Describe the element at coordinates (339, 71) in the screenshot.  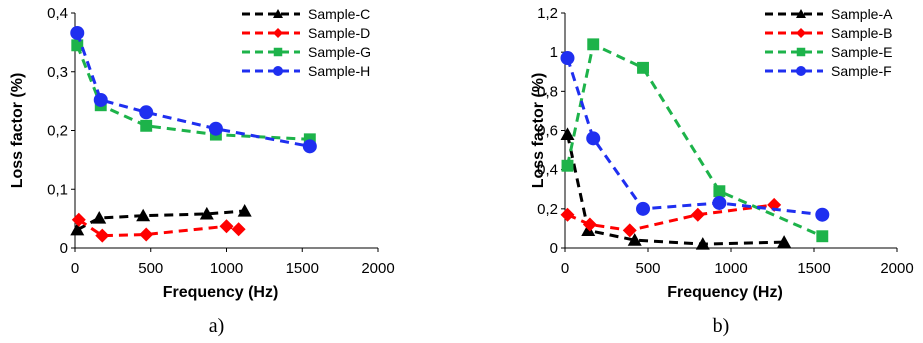
I see `legend-label: Sample-H` at that location.